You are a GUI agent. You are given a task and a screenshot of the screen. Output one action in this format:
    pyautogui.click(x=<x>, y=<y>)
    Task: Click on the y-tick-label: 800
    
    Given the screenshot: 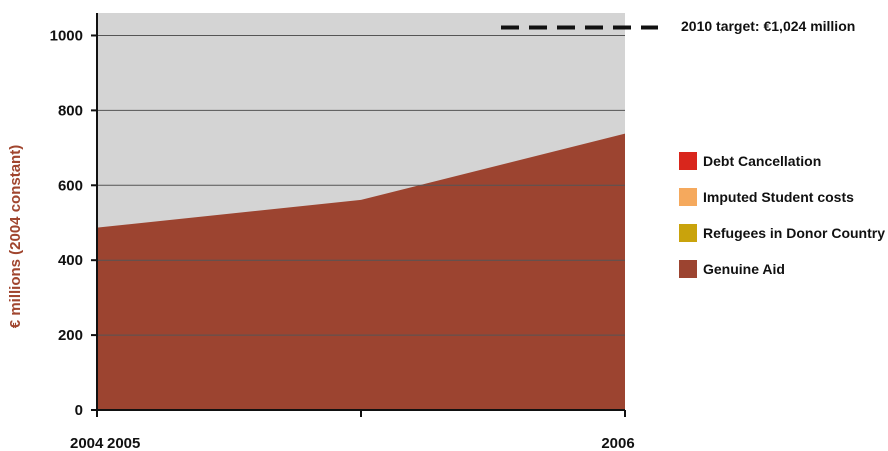 What is the action you would take?
    pyautogui.click(x=70, y=110)
    